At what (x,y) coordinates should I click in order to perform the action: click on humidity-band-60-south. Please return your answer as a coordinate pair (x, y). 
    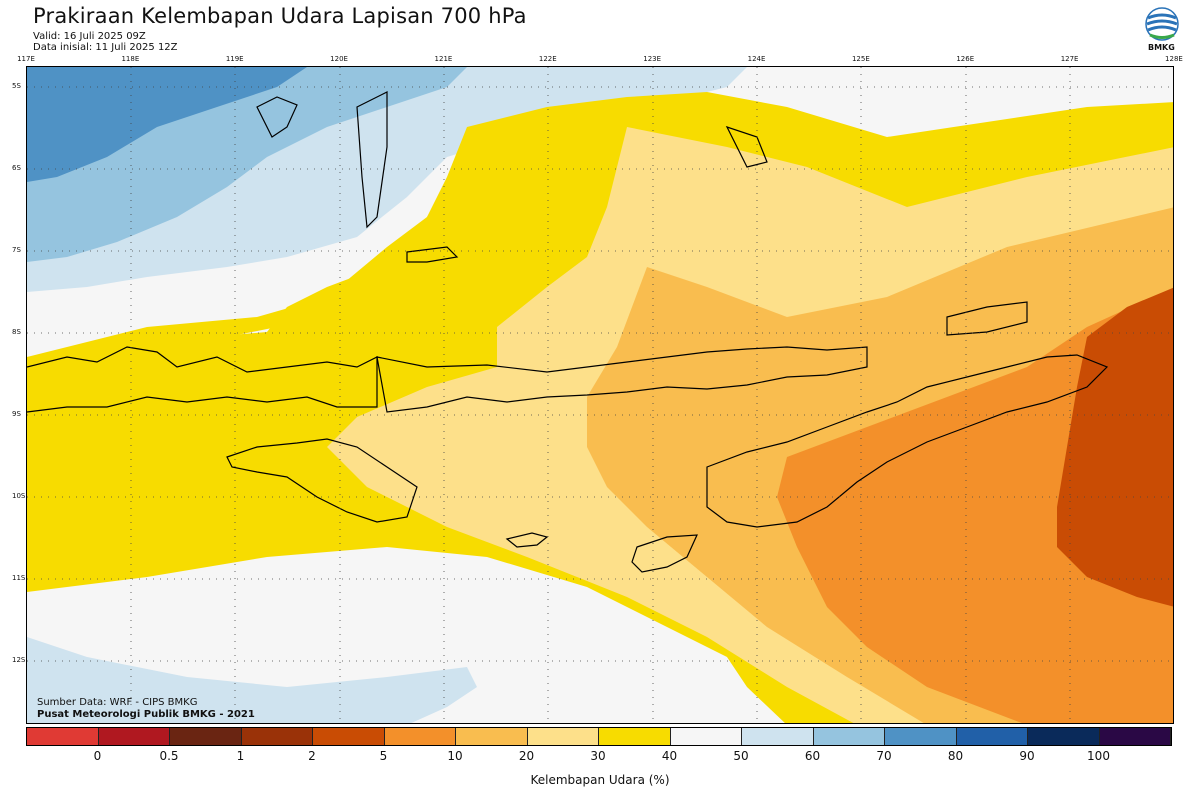
    Looking at the image, I should click on (252, 680).